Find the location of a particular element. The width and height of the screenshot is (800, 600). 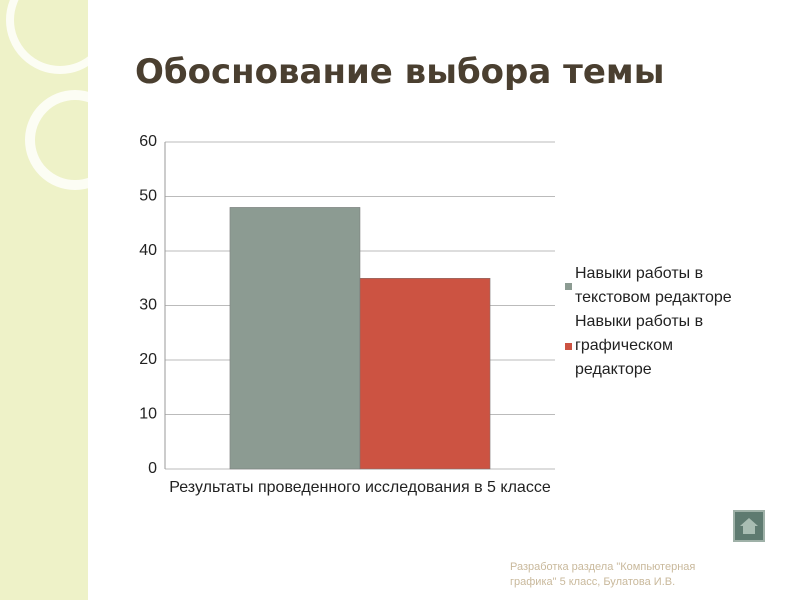

y-tick-label: 40 is located at coordinates (148, 250).